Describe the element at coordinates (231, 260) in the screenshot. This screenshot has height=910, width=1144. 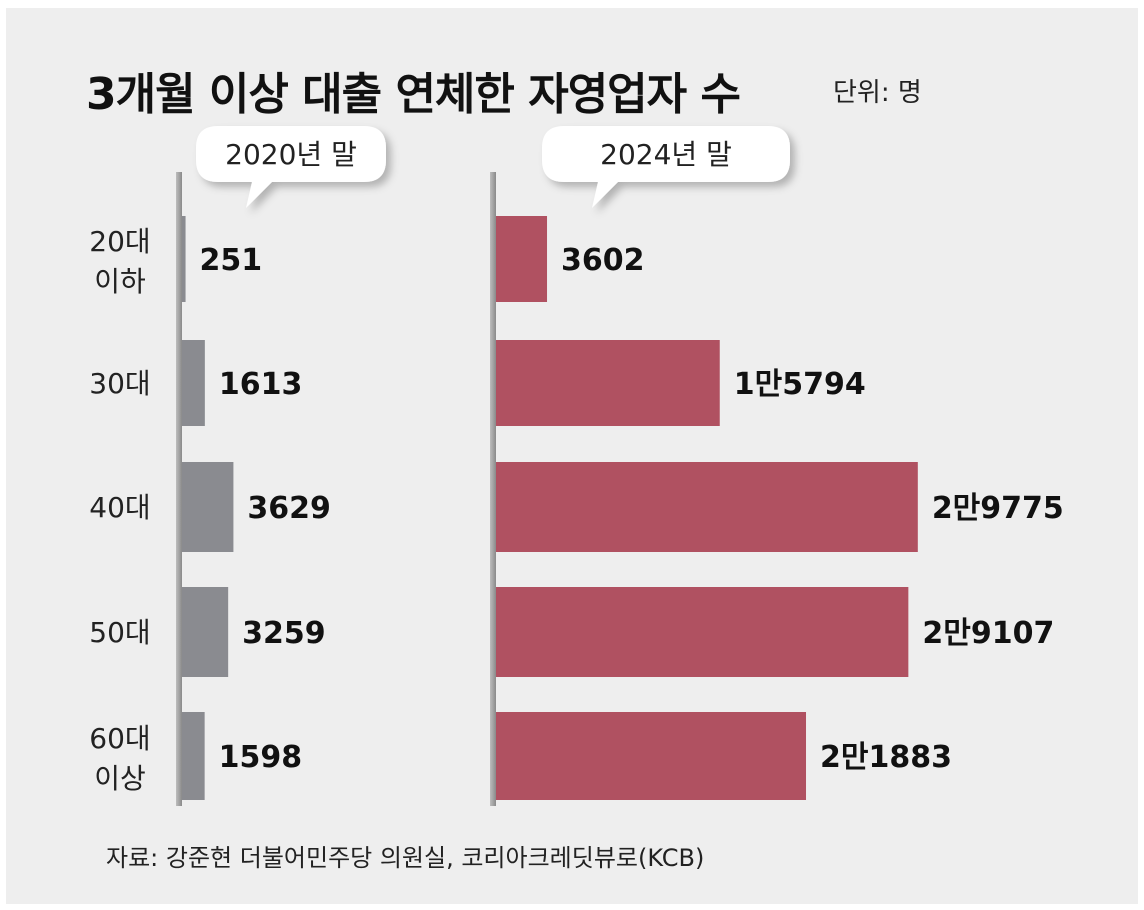
I see `value-label: 251` at that location.